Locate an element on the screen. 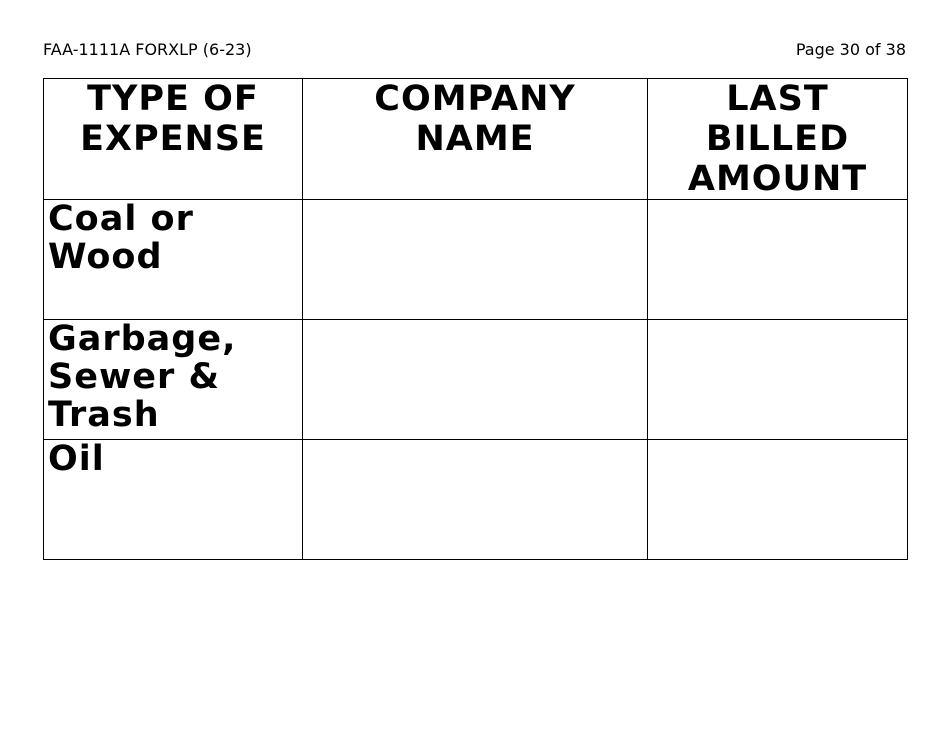  page-number: Page 30 of 38 is located at coordinates (850, 49).